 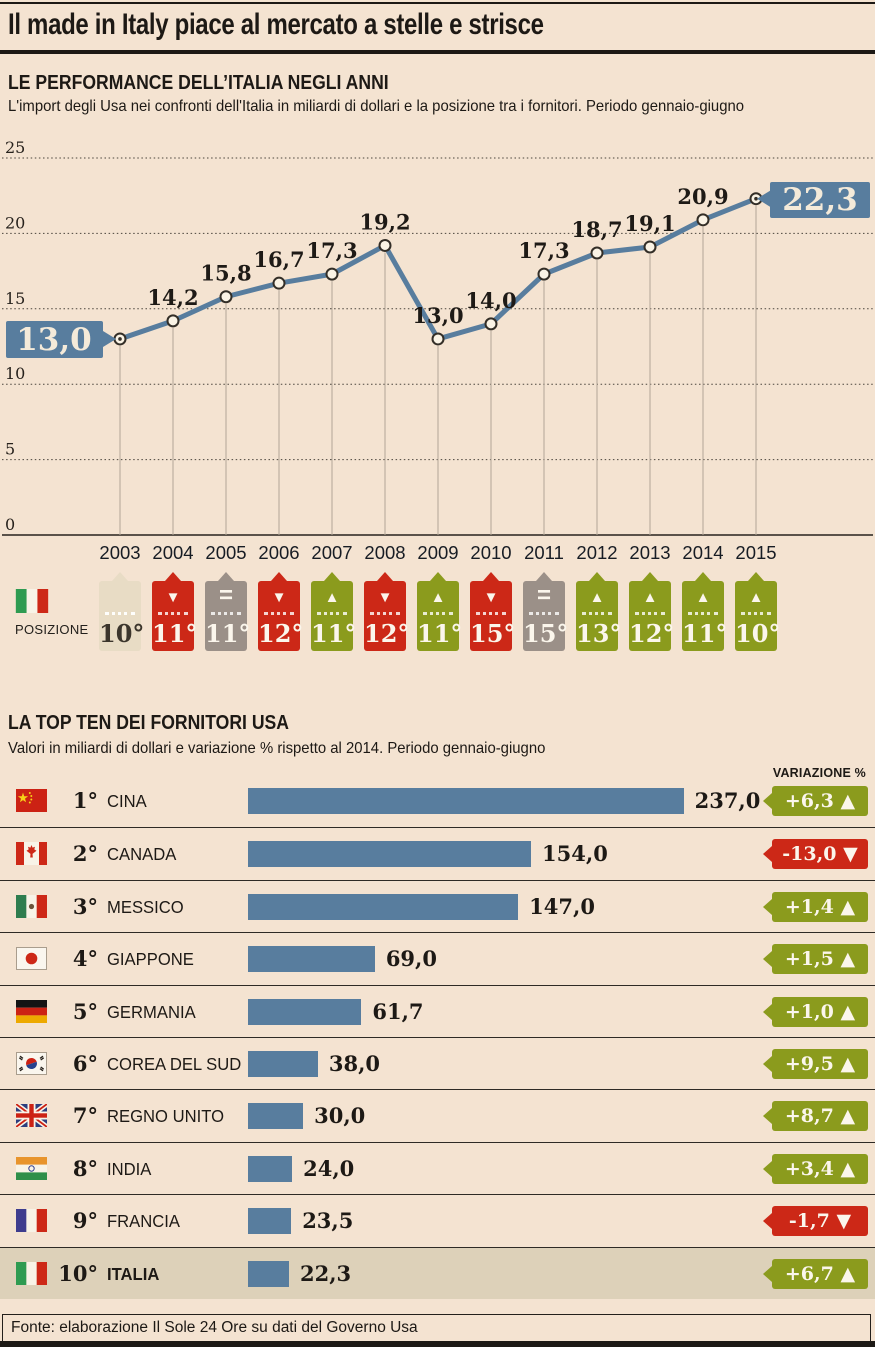 I want to click on rank-value: 12°, so click(x=281, y=633).